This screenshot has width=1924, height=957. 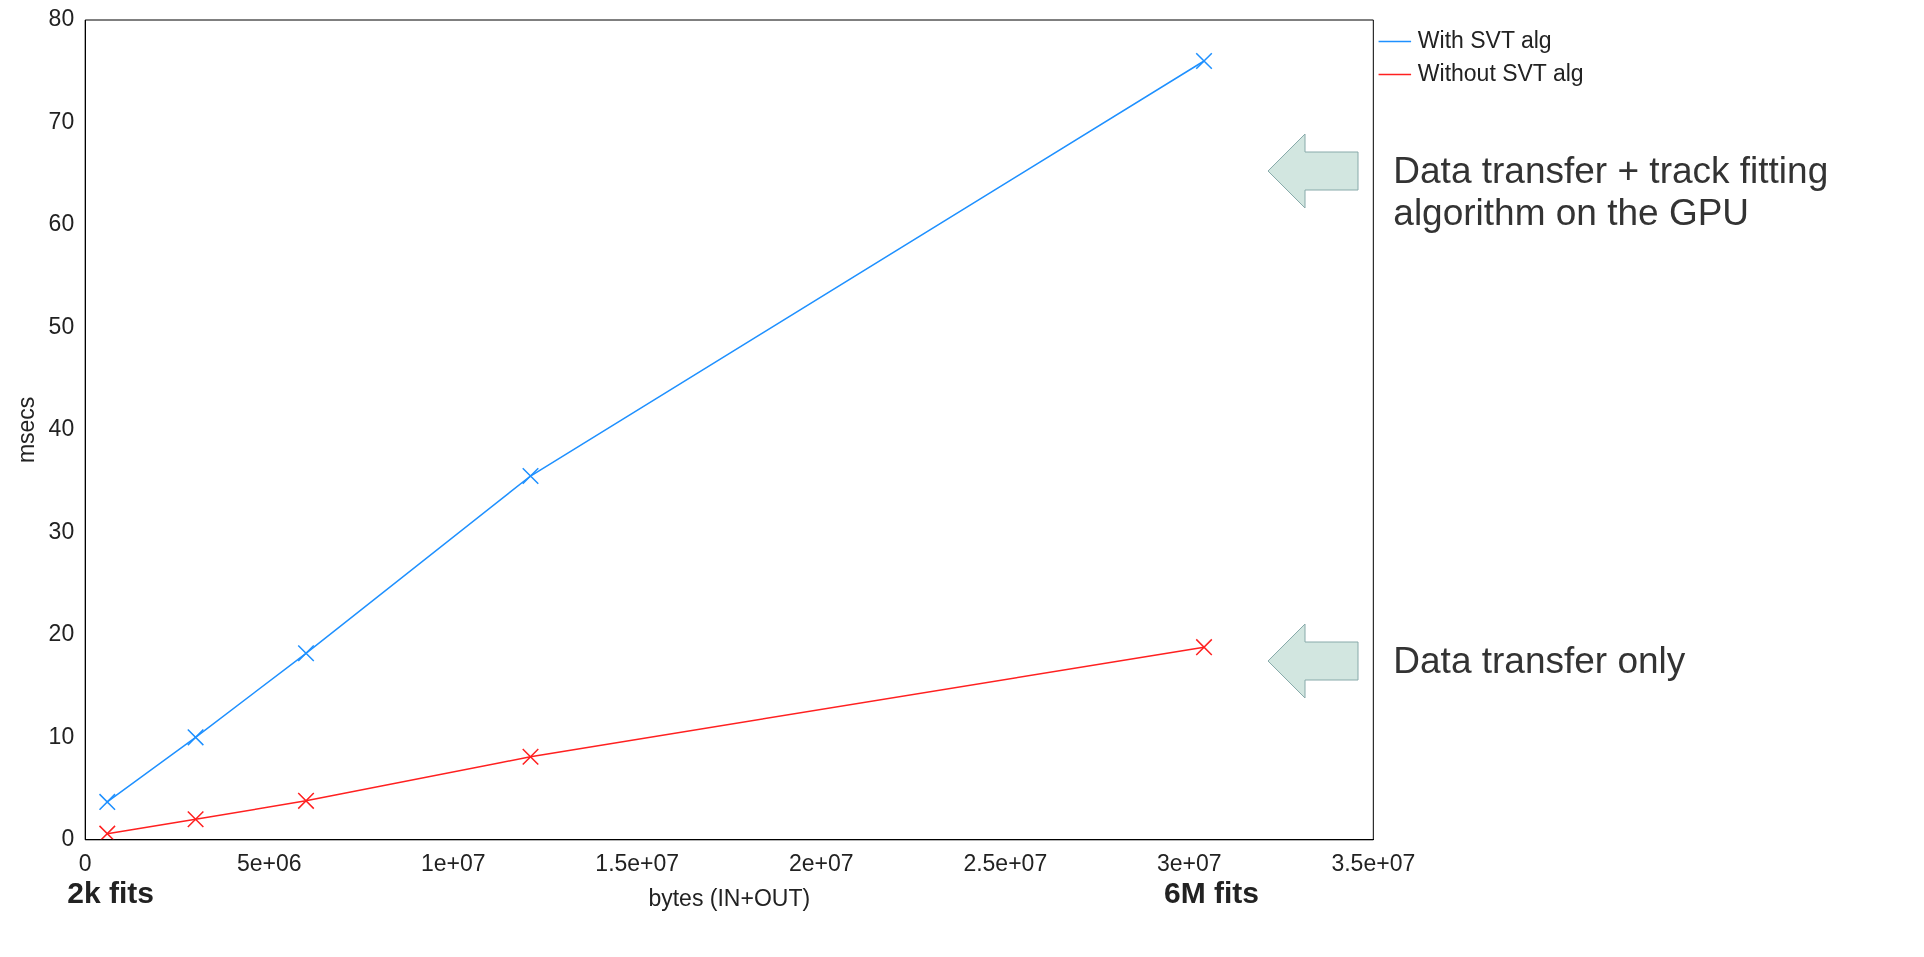 What do you see at coordinates (269, 862) in the screenshot?
I see `x-tick-label: 5e+06` at bounding box center [269, 862].